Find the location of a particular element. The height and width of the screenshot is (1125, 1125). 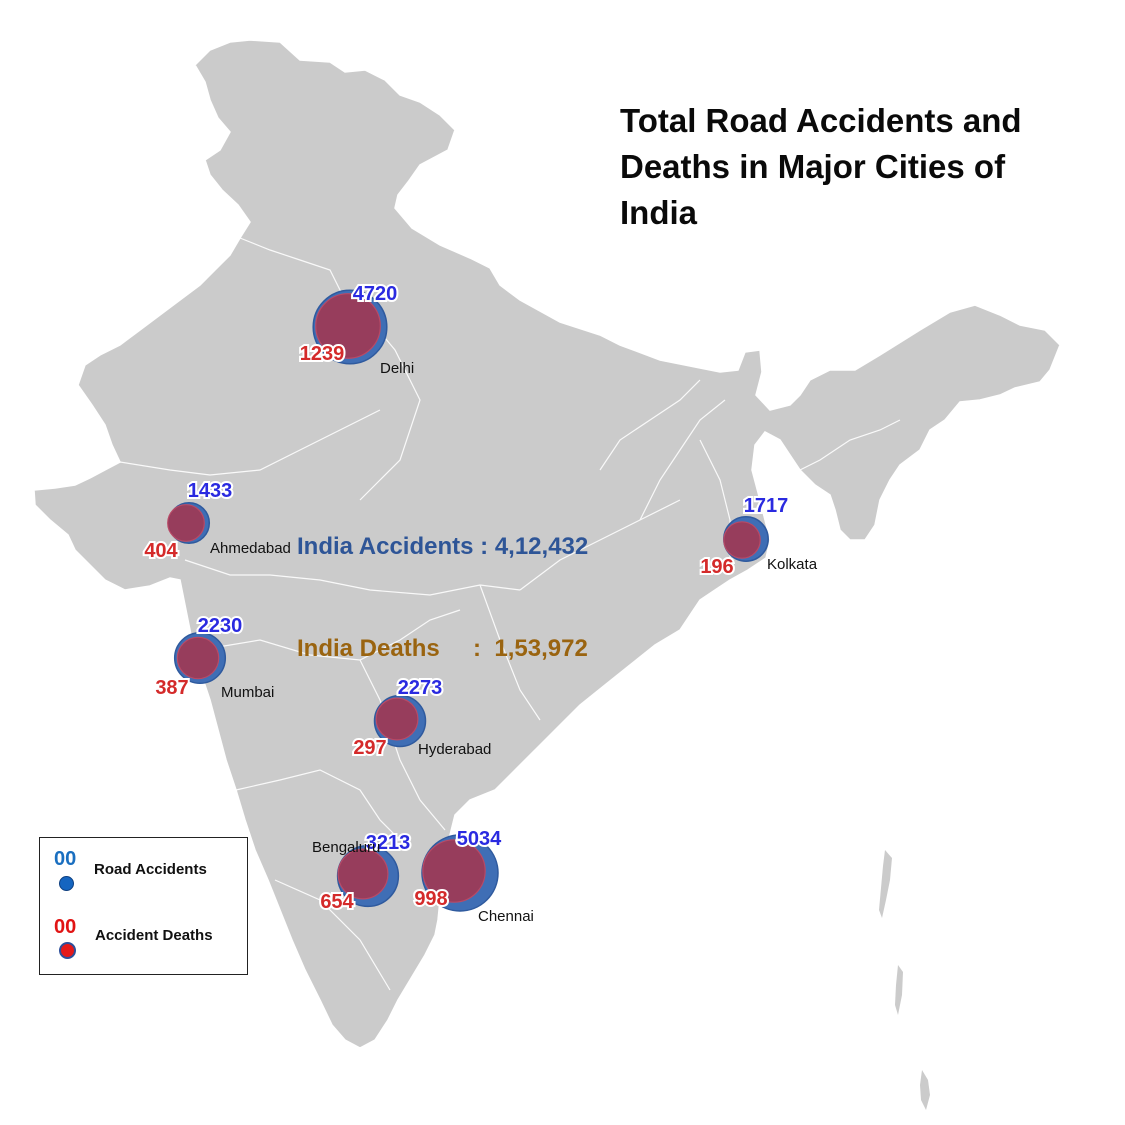

india-accidents-total: India Accidents : 4,12,432 is located at coordinates (443, 546).